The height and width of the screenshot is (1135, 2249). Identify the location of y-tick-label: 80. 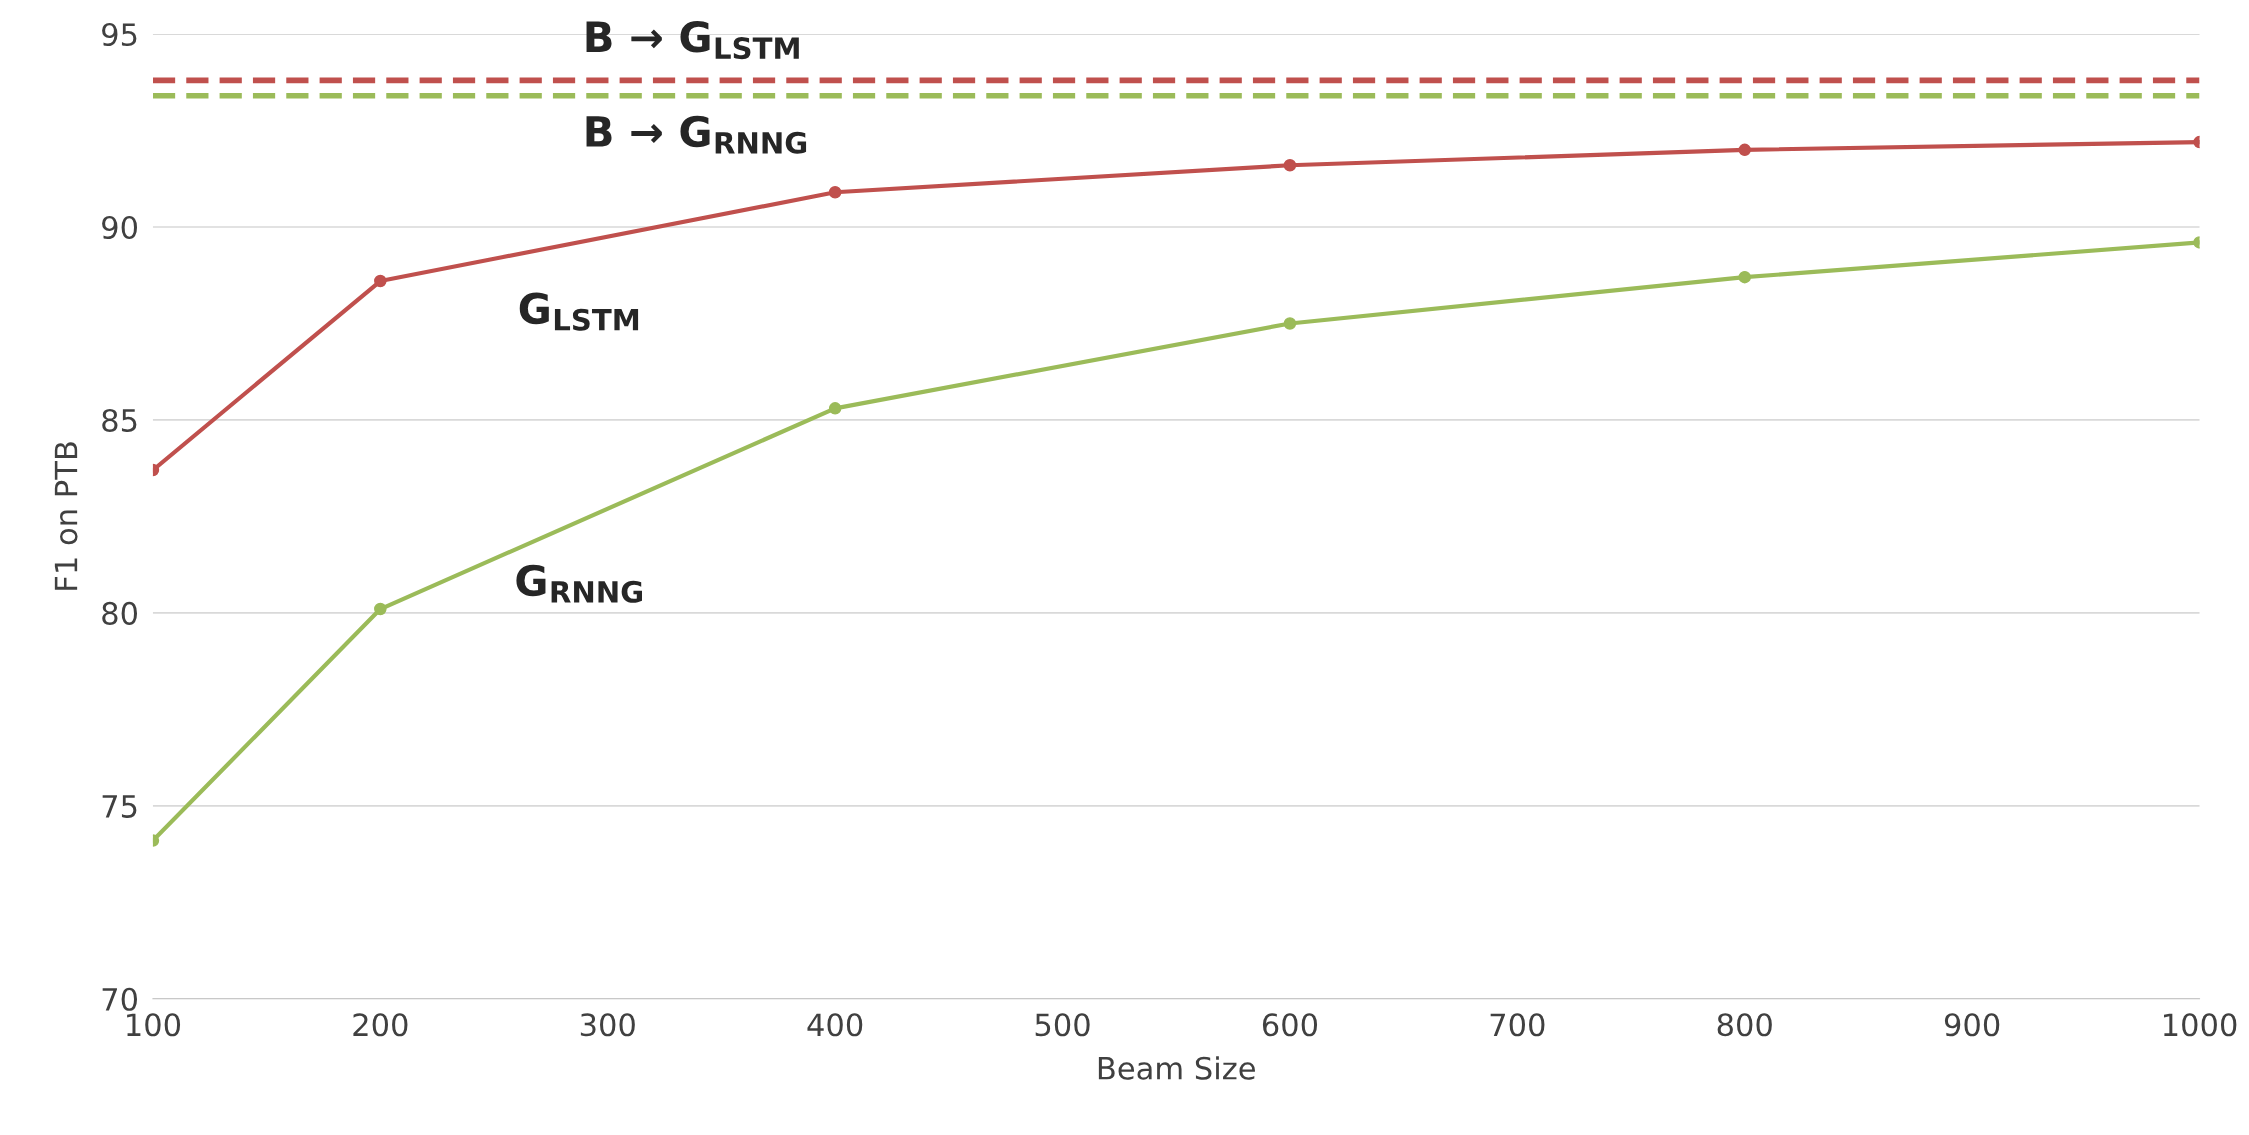
(120, 613).